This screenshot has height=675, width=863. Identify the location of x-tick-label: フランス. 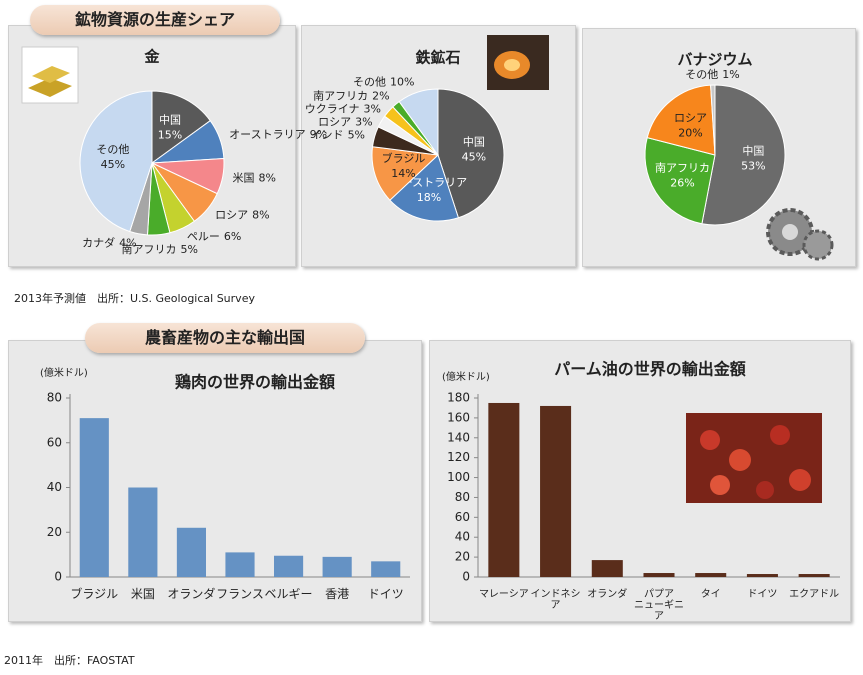
(240, 594).